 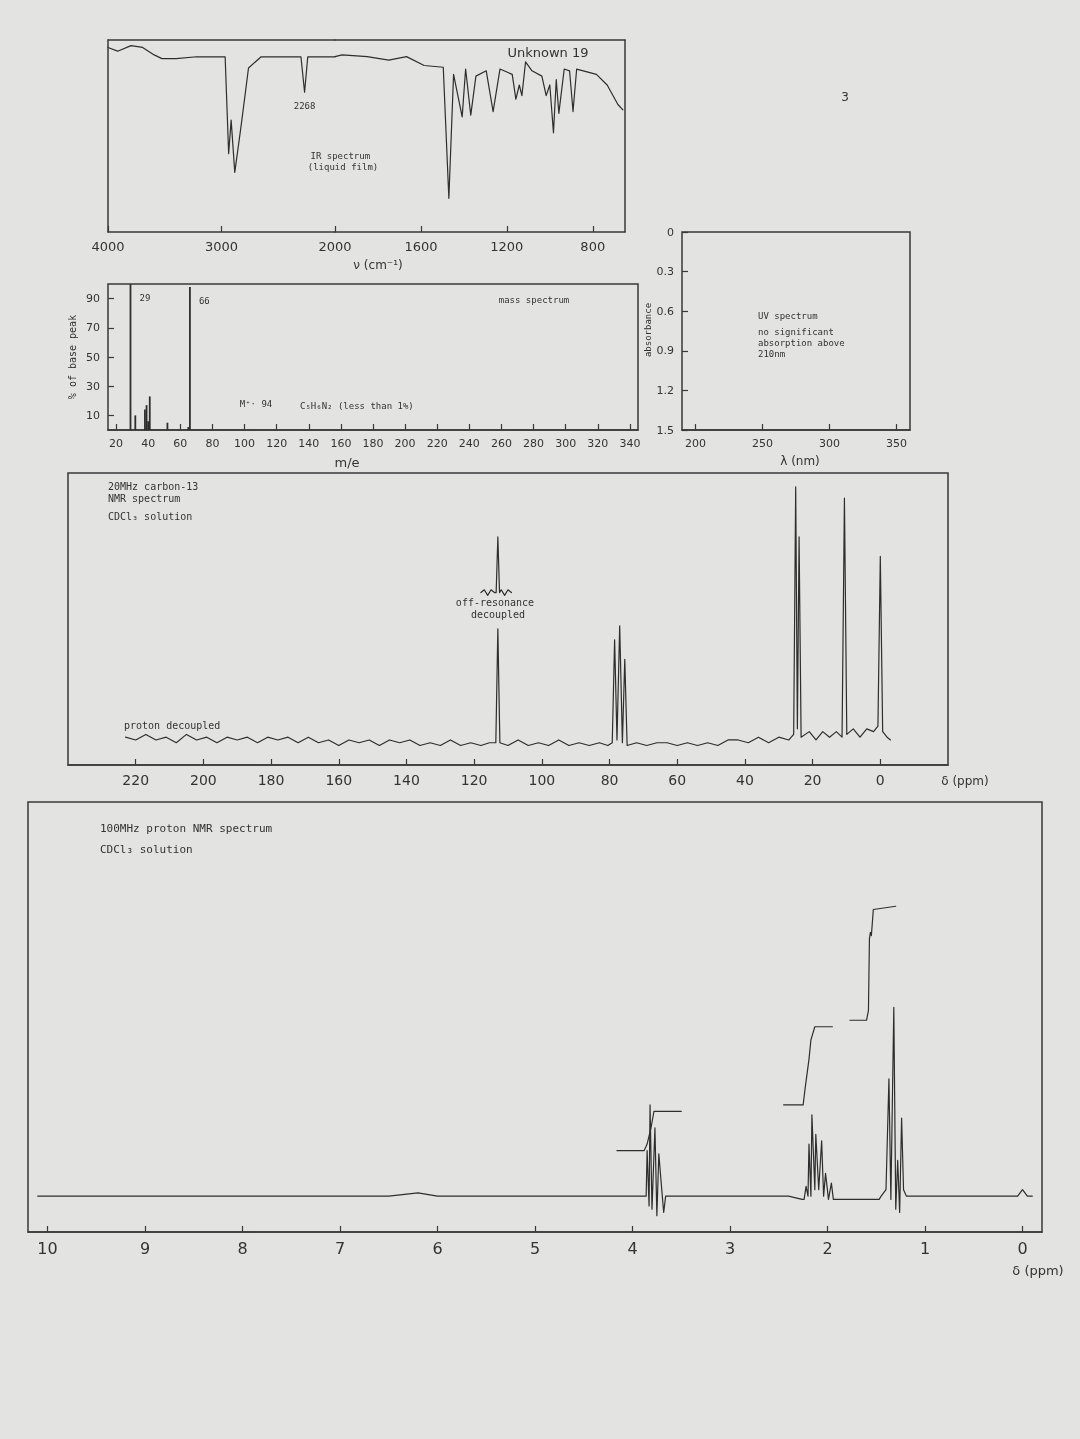 I want to click on chart-subtitle: CDCl₃ solution, so click(x=146, y=849).